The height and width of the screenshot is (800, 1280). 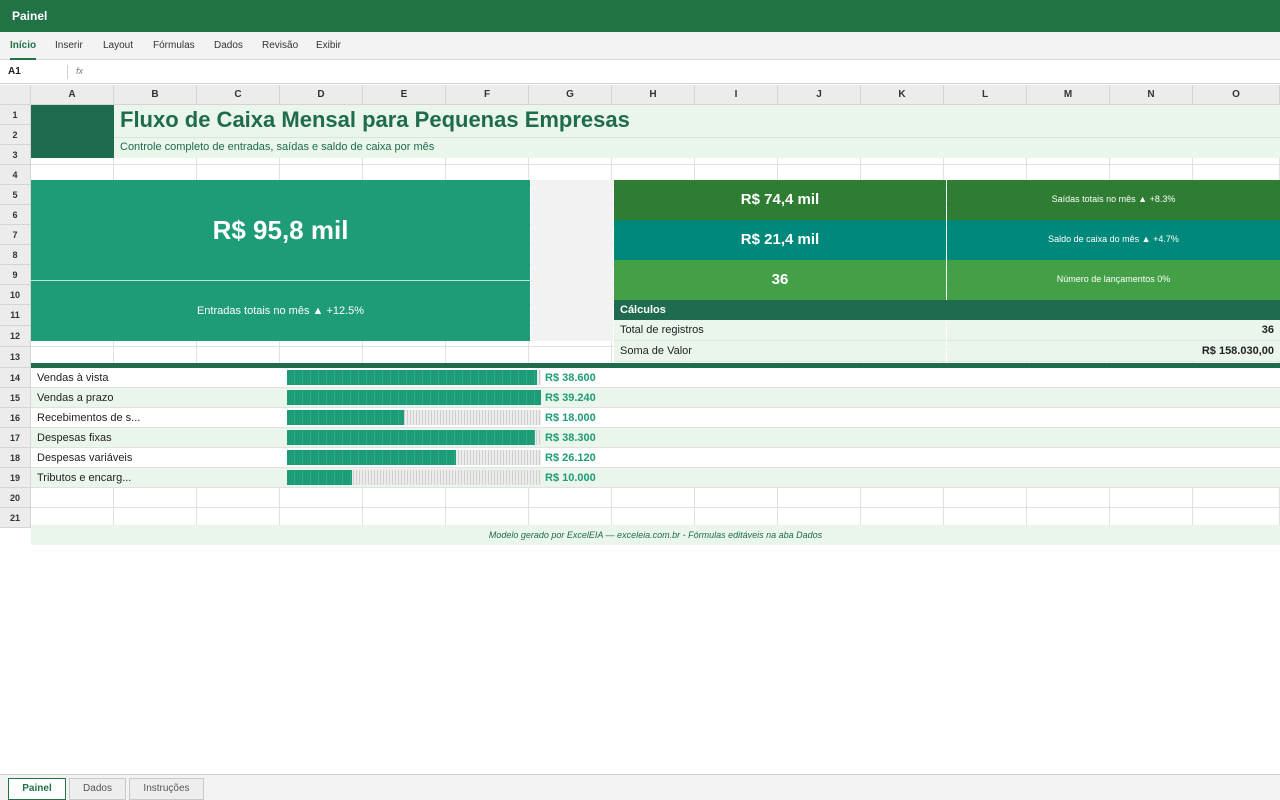 I want to click on sheet-tab-dados: Dados, so click(x=97, y=789).